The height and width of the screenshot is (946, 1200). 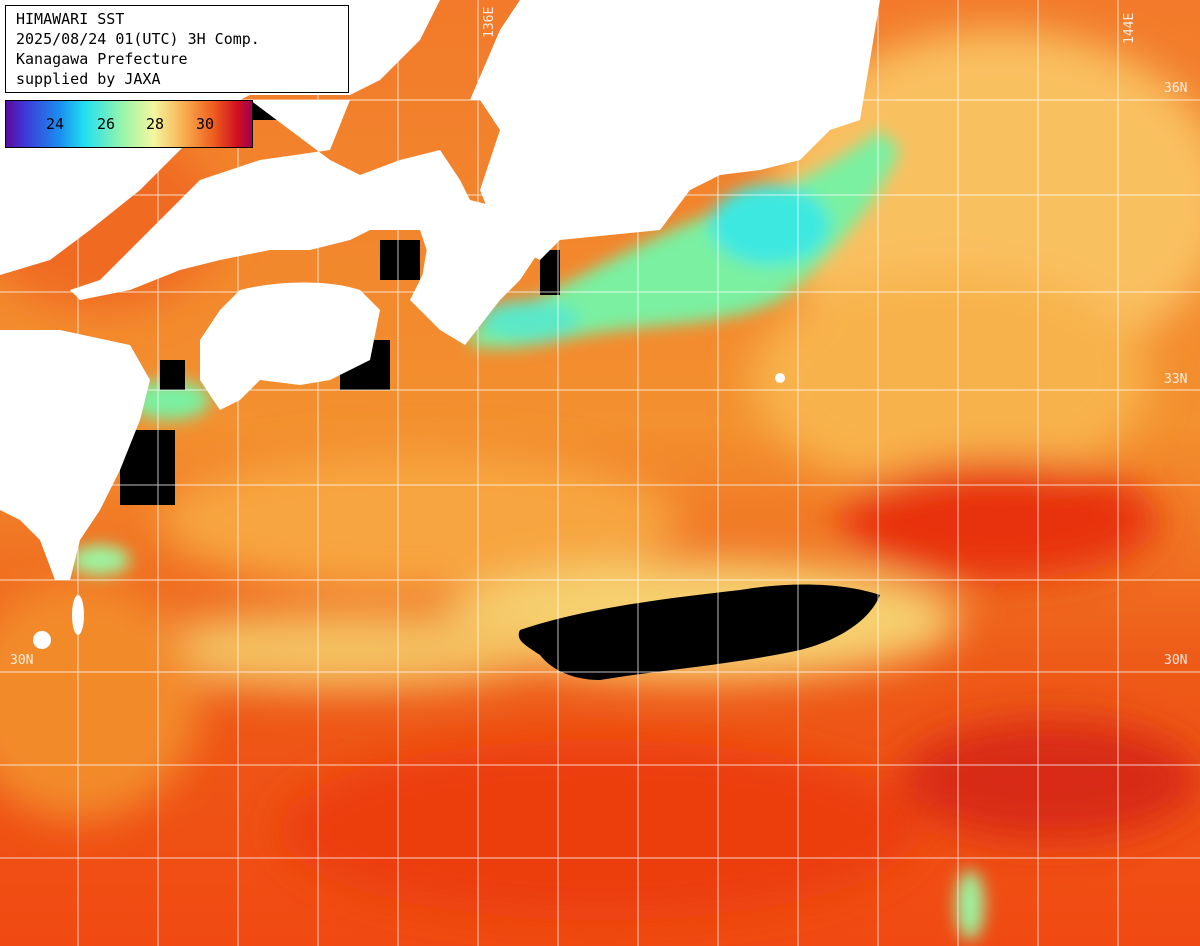 What do you see at coordinates (1129, 28) in the screenshot?
I see `lon-label-144e: 144E` at bounding box center [1129, 28].